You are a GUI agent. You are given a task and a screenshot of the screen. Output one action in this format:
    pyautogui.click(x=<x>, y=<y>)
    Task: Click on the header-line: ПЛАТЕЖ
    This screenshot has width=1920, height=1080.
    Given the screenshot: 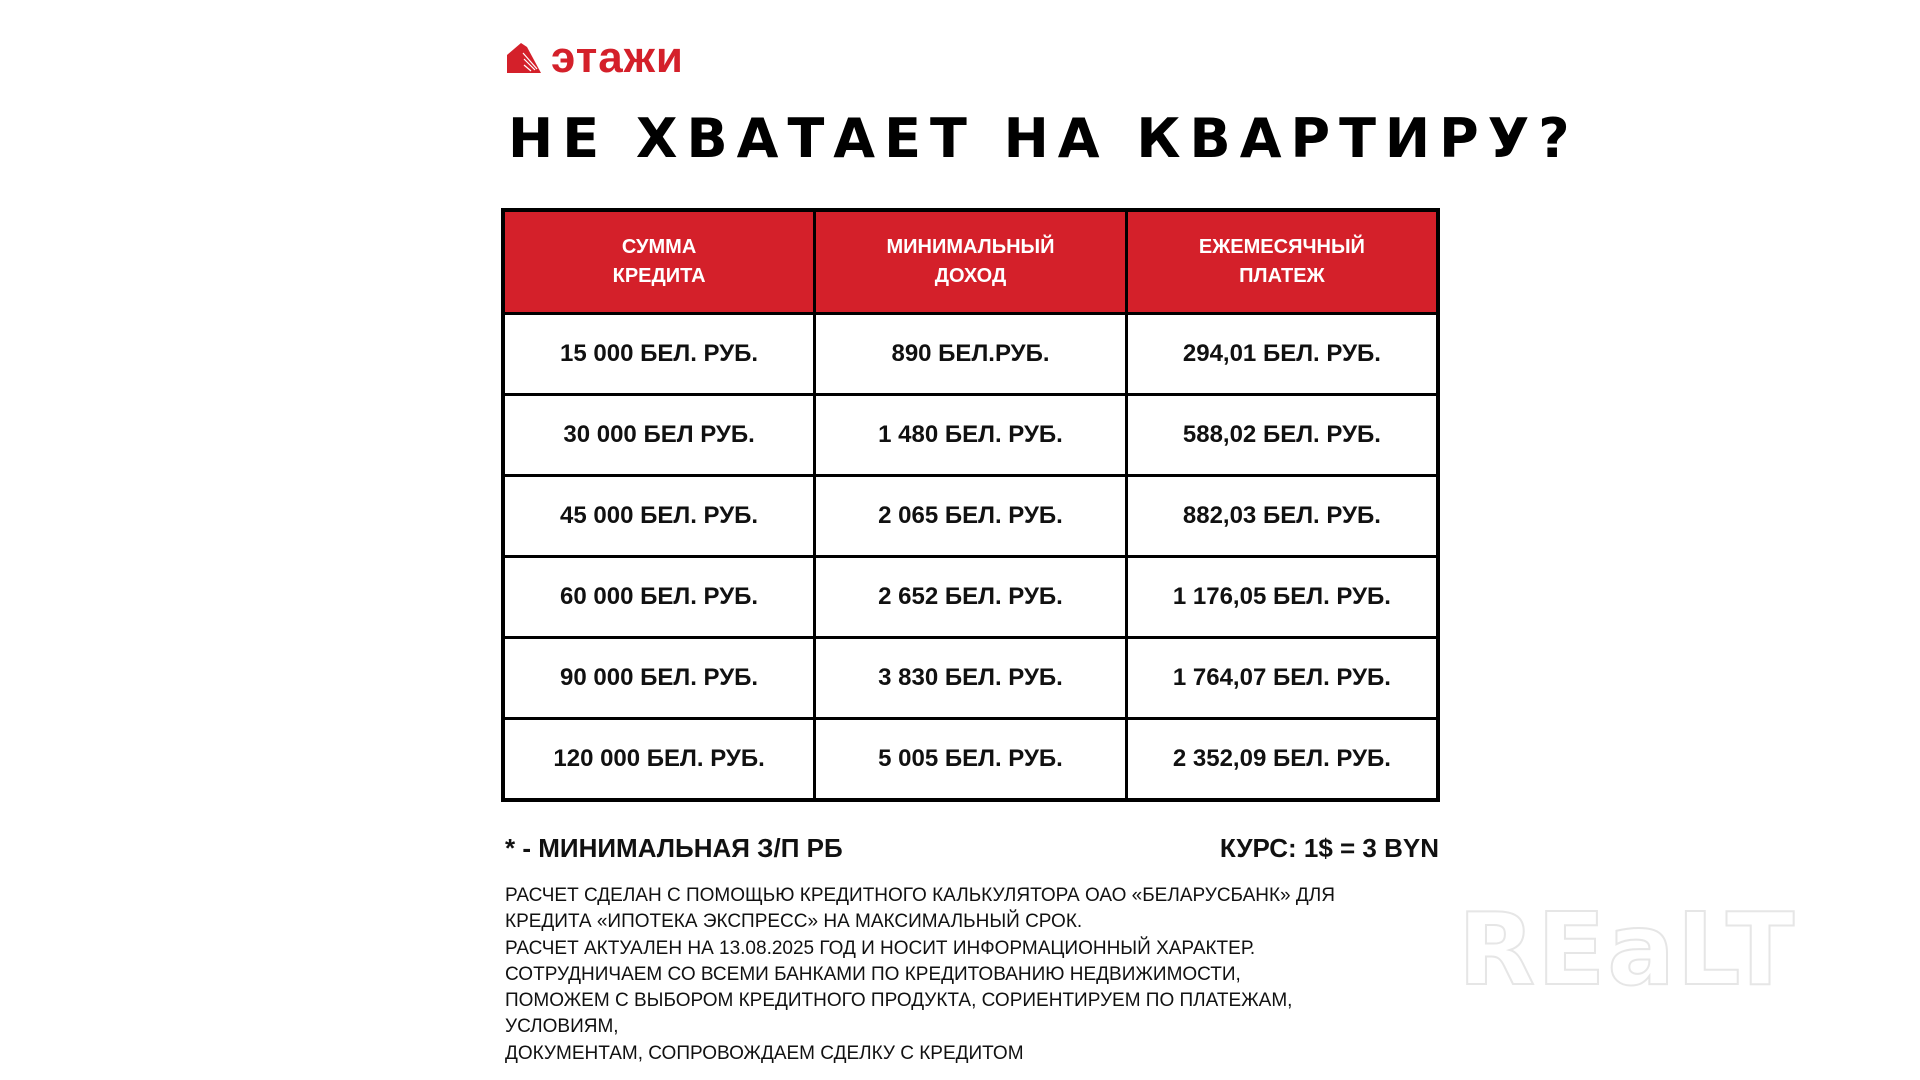 What is the action you would take?
    pyautogui.click(x=1282, y=276)
    